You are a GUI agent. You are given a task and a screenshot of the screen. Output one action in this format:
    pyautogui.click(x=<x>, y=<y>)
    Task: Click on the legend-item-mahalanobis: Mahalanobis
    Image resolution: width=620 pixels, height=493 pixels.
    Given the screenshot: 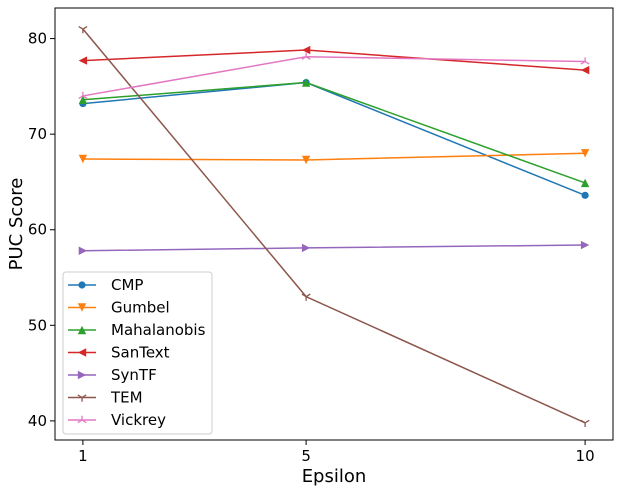 What is the action you would take?
    pyautogui.click(x=137, y=330)
    